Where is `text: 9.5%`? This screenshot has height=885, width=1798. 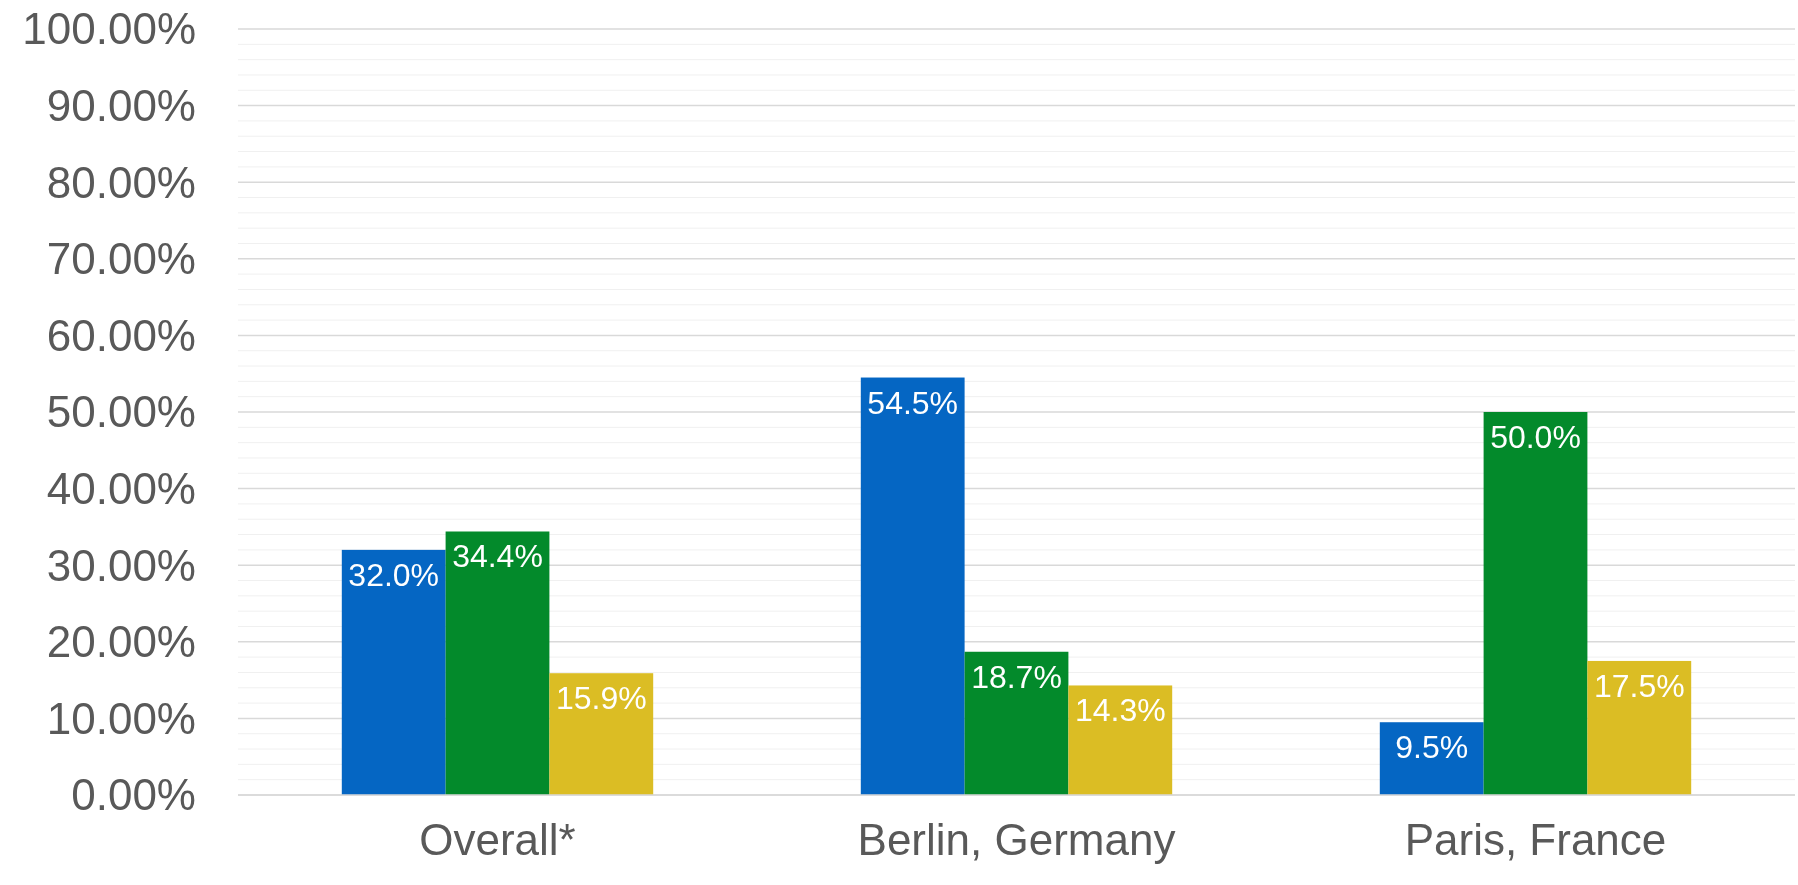
text: 9.5% is located at coordinates (1432, 747).